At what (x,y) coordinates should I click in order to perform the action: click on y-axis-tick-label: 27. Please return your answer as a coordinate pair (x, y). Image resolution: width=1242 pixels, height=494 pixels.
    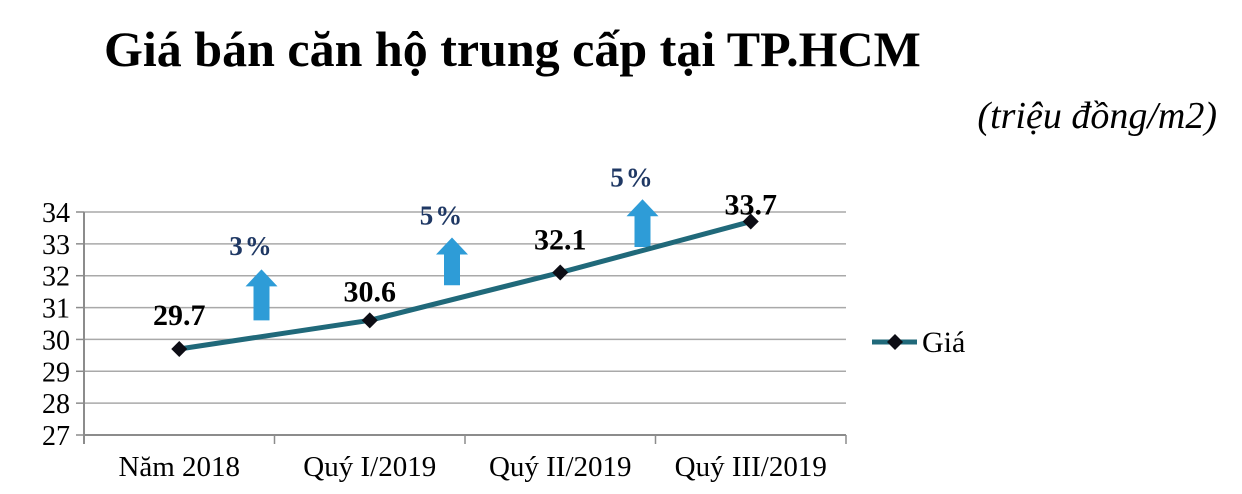
    Looking at the image, I should click on (56, 436).